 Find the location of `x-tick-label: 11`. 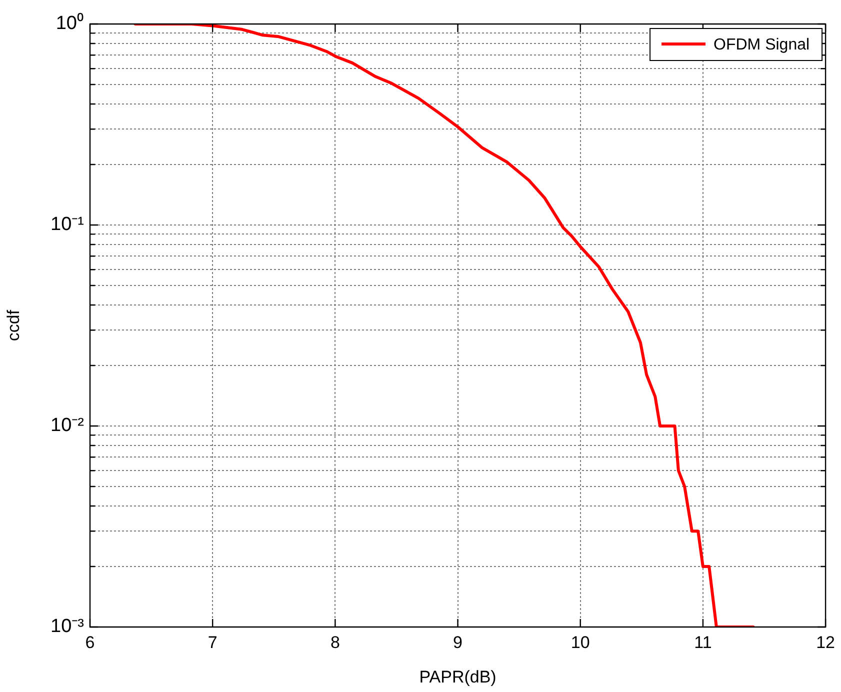

x-tick-label: 11 is located at coordinates (703, 642).